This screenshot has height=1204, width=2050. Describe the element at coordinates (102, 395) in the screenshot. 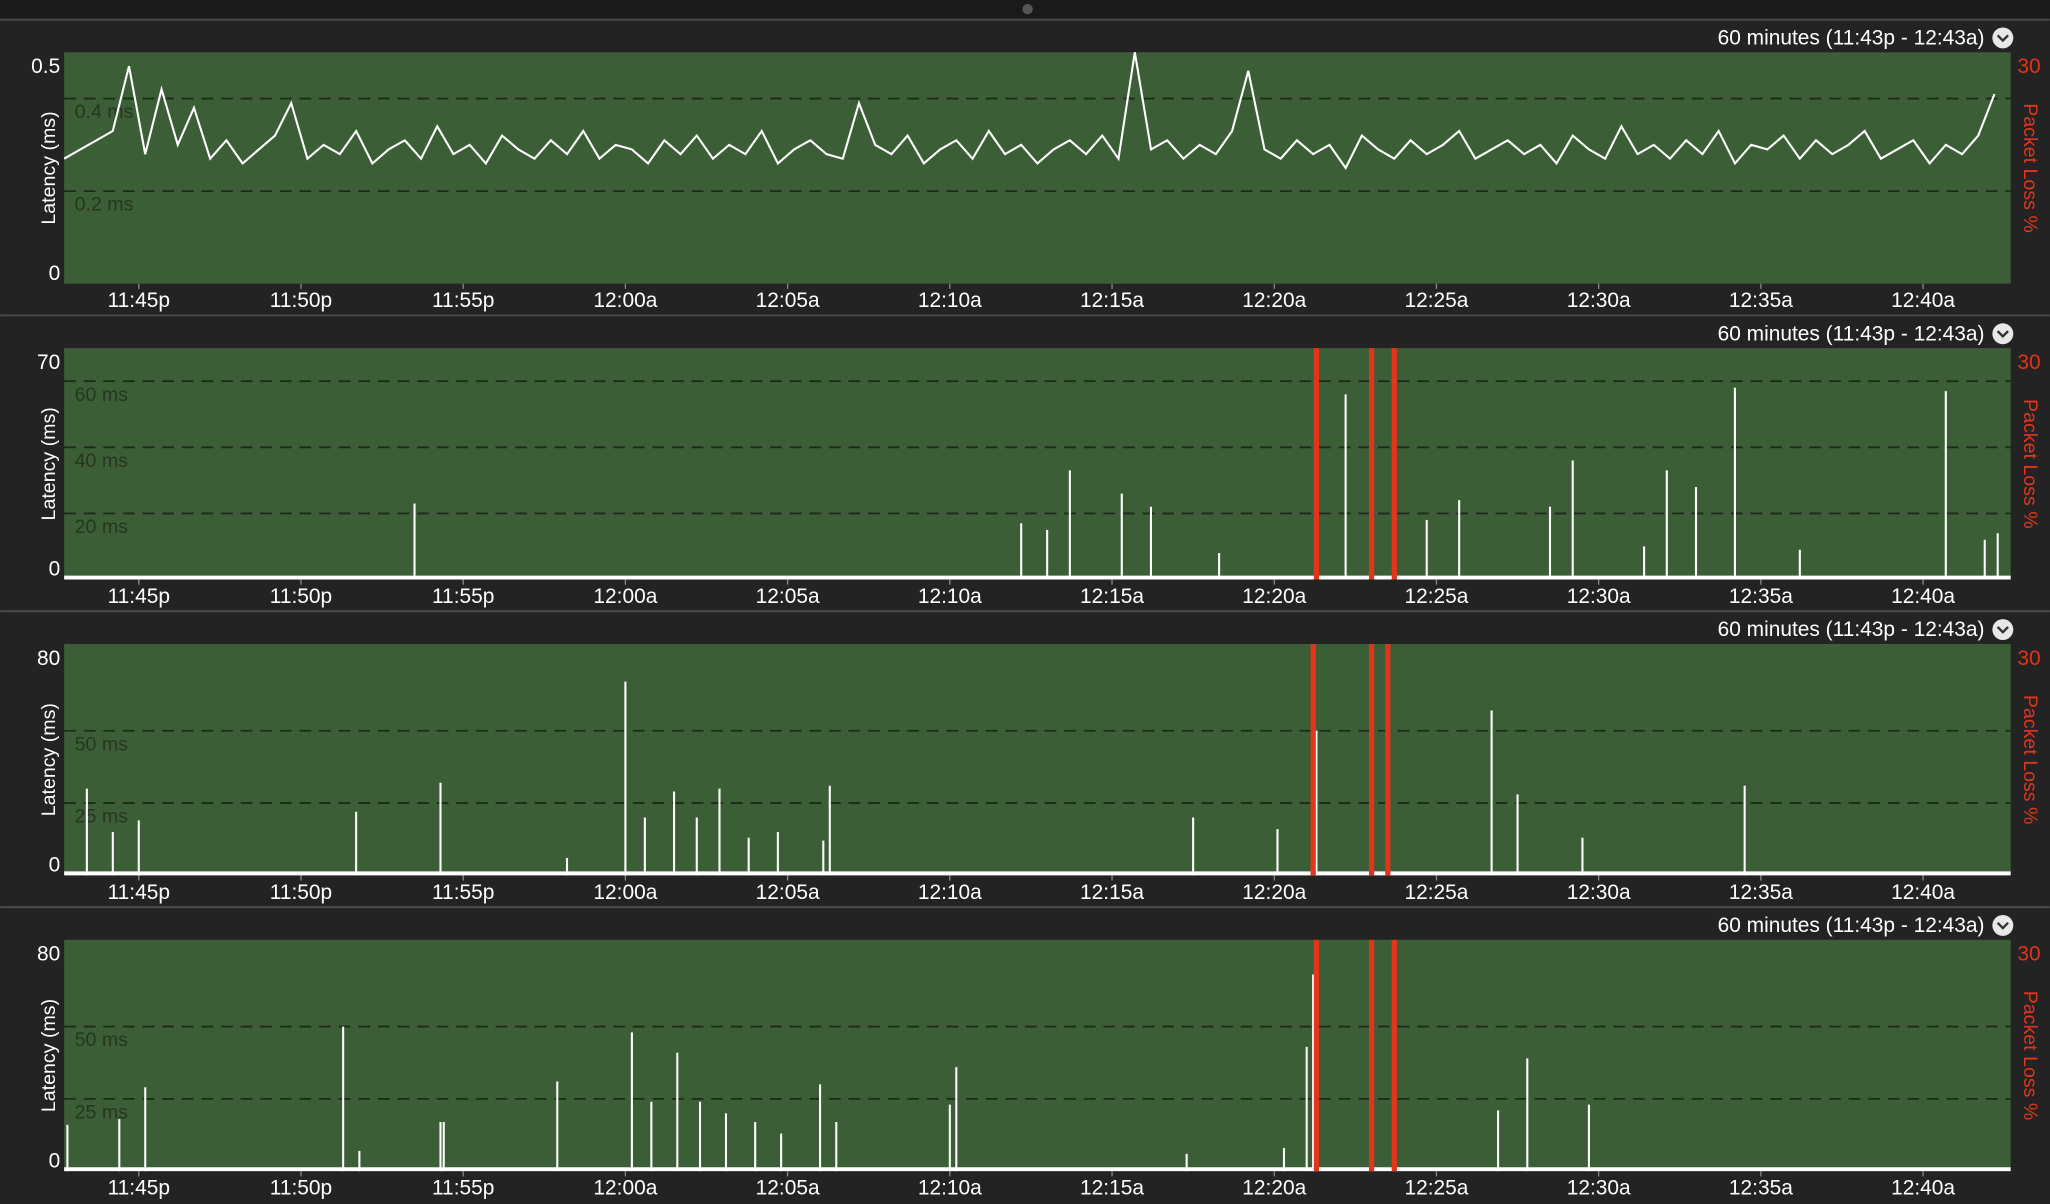

I see `y-tick-label: 60 ms` at that location.